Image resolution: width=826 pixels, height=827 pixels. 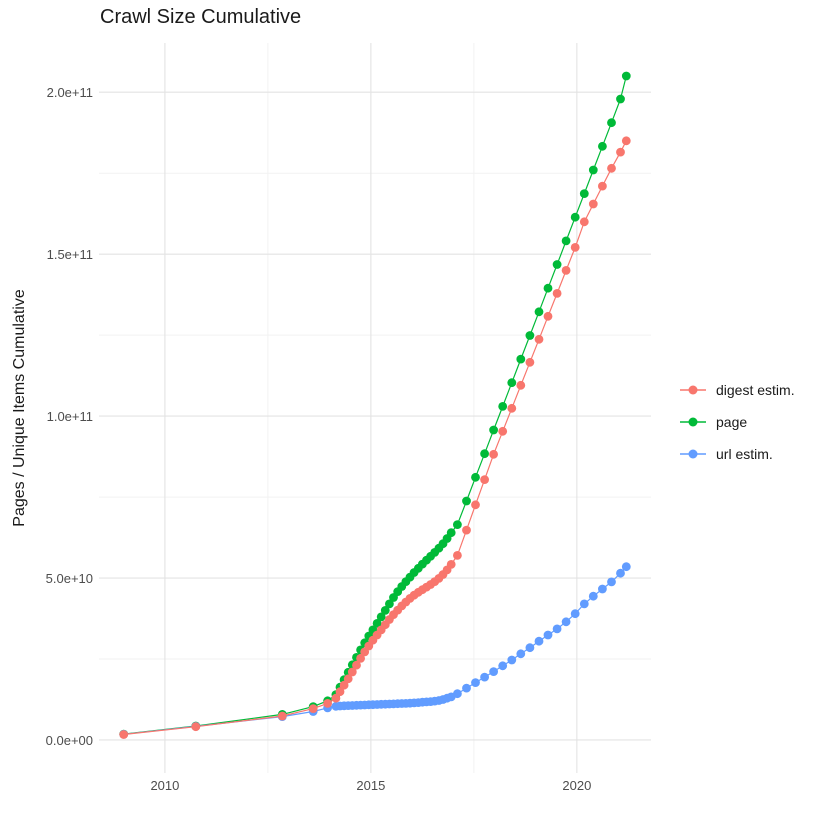 I want to click on legend-label-digest-estim: digest estim., so click(x=755, y=390).